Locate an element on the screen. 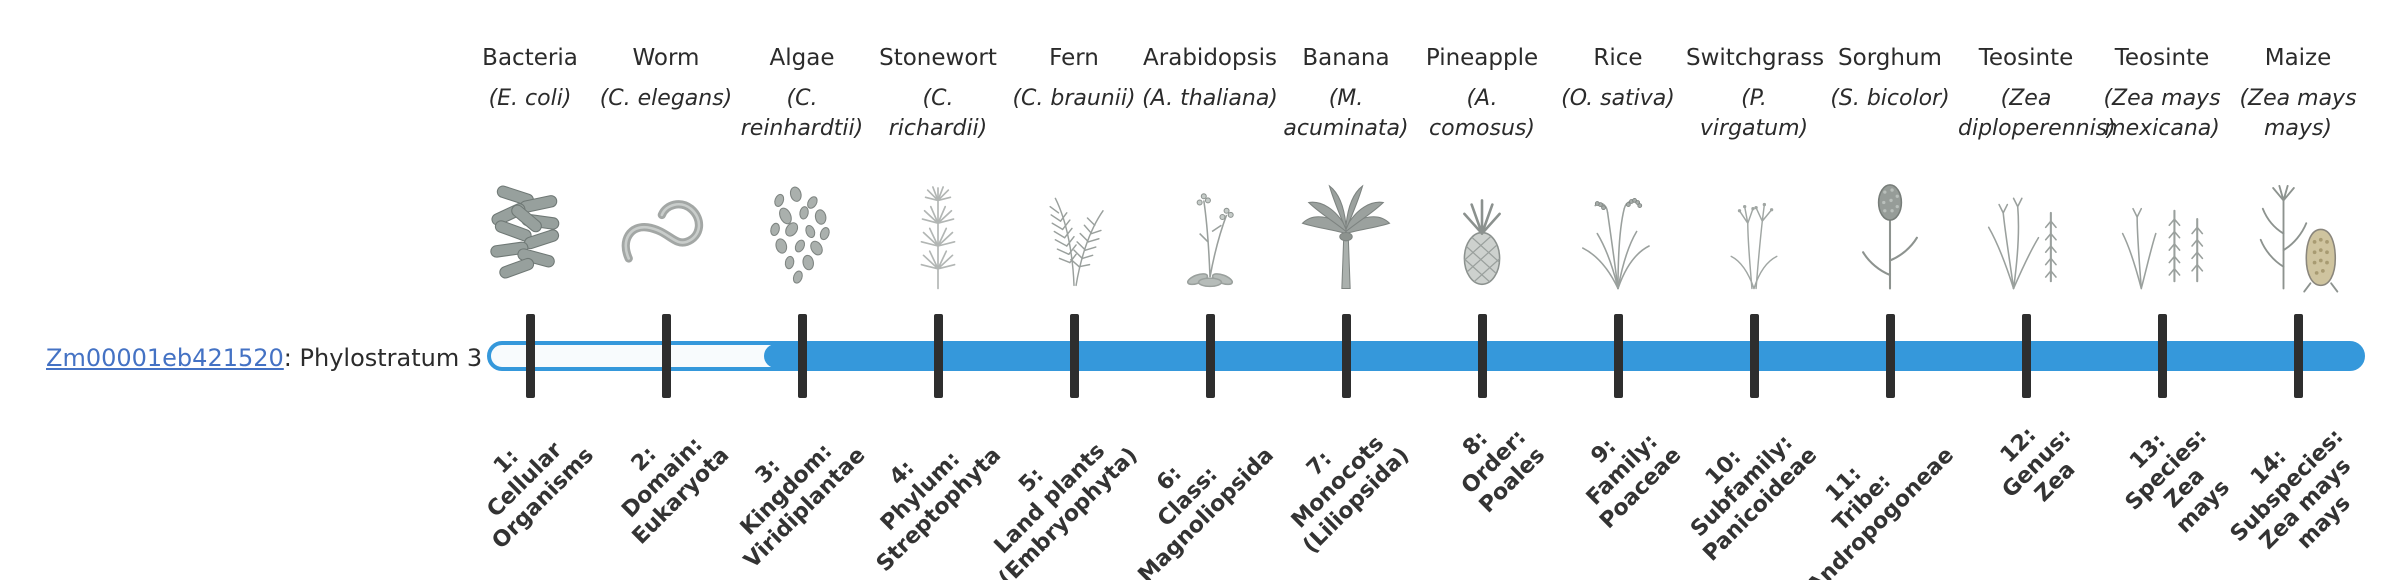 The width and height of the screenshot is (2400, 580). phylostratum-label-7: 7: Monocots (Liliopsida) is located at coordinates (1350, 495).